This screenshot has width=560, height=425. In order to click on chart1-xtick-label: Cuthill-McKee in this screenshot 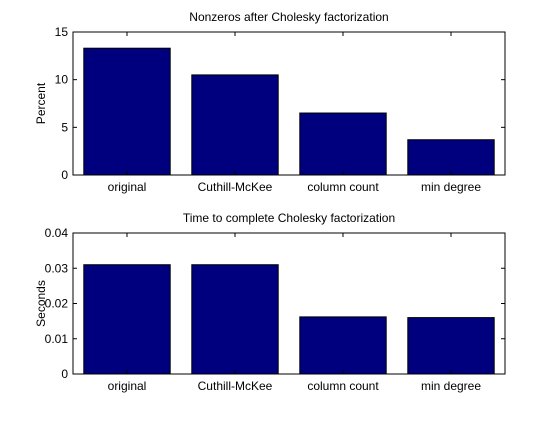, I will do `click(235, 187)`.